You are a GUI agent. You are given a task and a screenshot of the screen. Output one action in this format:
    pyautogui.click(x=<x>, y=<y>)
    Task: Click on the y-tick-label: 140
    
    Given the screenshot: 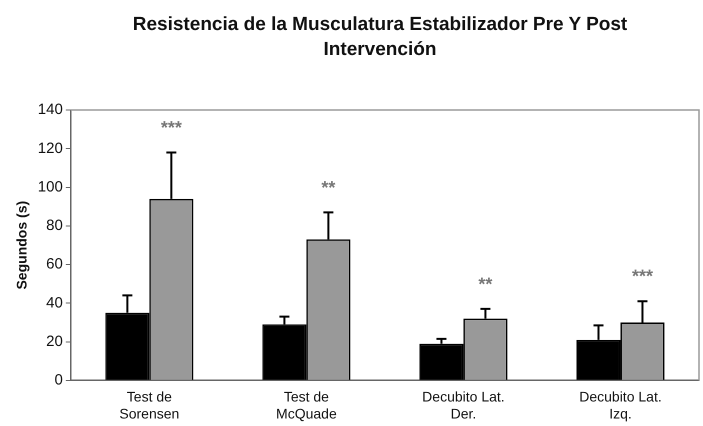 What is the action you would take?
    pyautogui.click(x=50, y=109)
    